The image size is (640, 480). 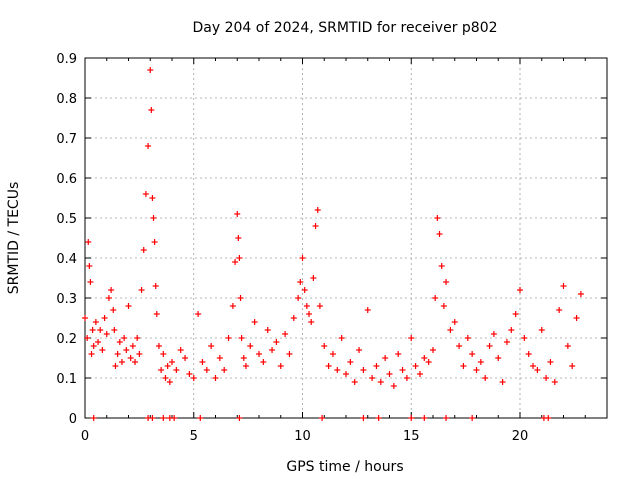 What do you see at coordinates (411, 436) in the screenshot?
I see `x-tick-label: 15` at bounding box center [411, 436].